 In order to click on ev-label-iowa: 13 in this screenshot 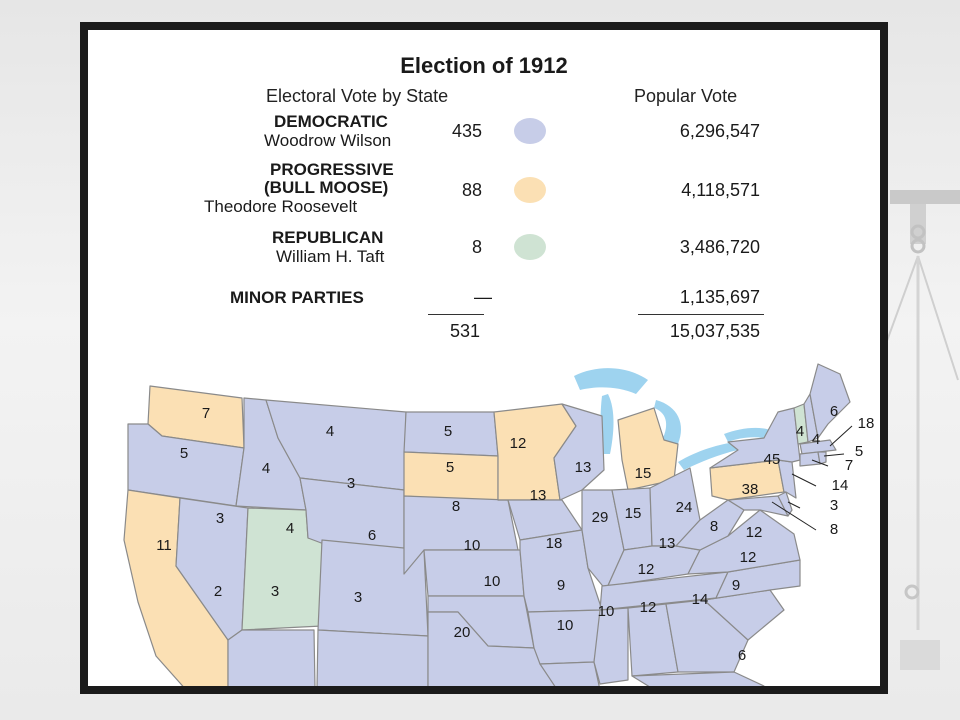, I will do `click(538, 495)`.